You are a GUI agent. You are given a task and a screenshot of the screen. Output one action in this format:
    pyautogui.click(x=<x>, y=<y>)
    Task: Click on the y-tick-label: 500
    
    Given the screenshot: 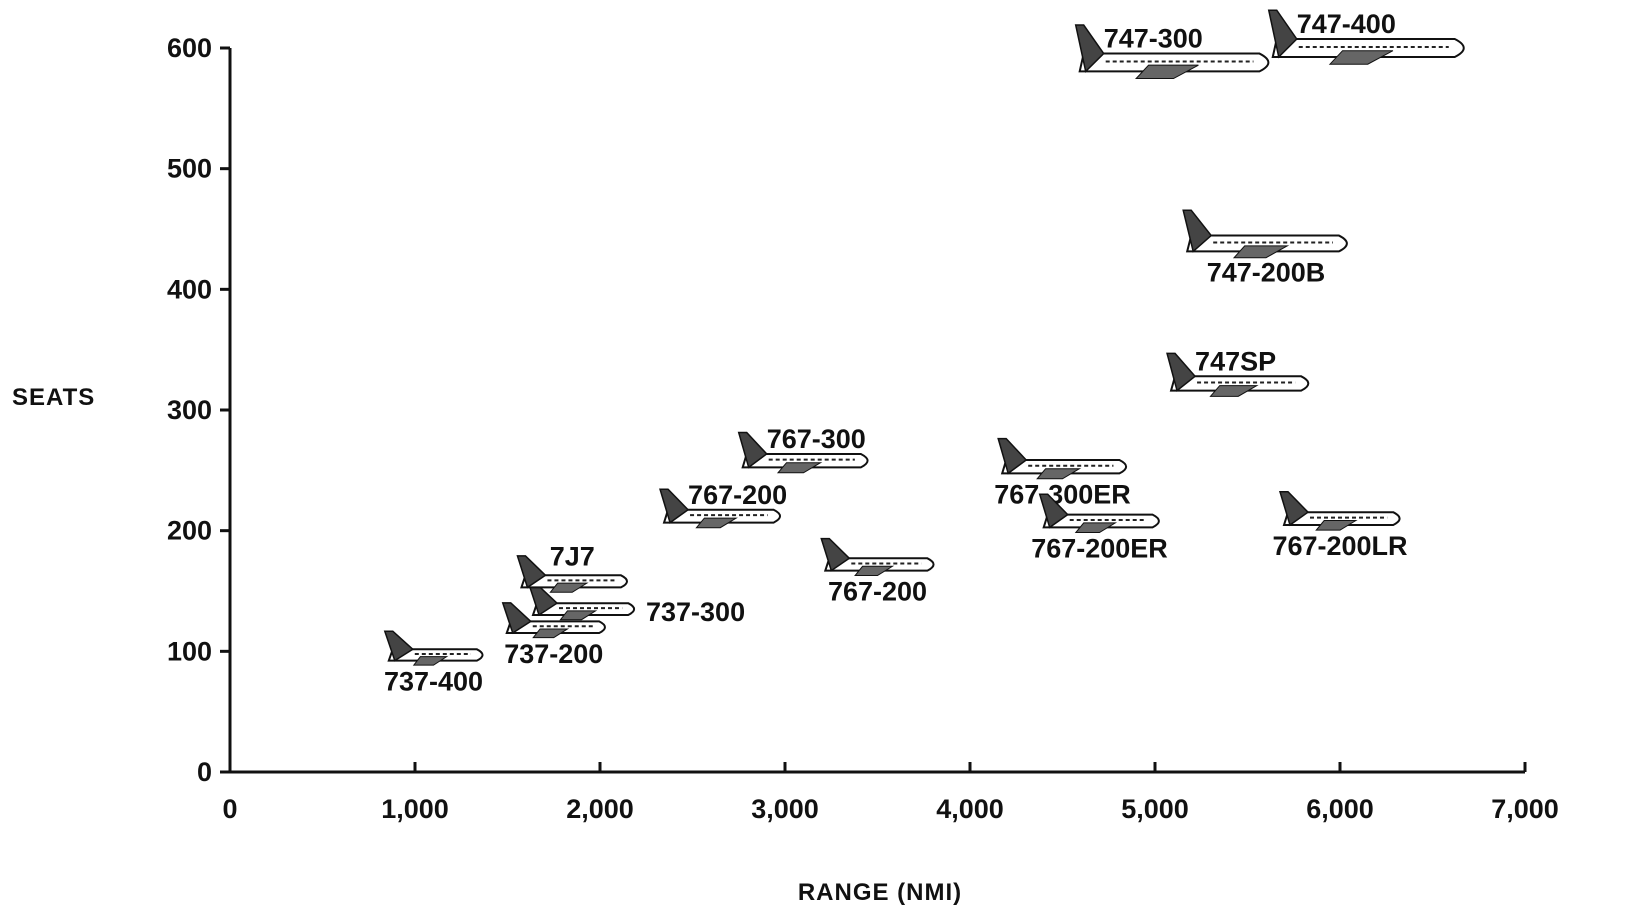 What is the action you would take?
    pyautogui.click(x=189, y=169)
    